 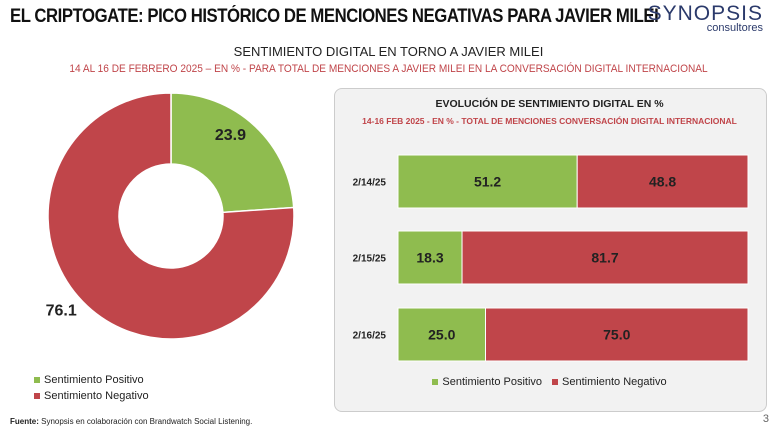 I want to click on bar-value-label: 51.2, so click(x=487, y=182).